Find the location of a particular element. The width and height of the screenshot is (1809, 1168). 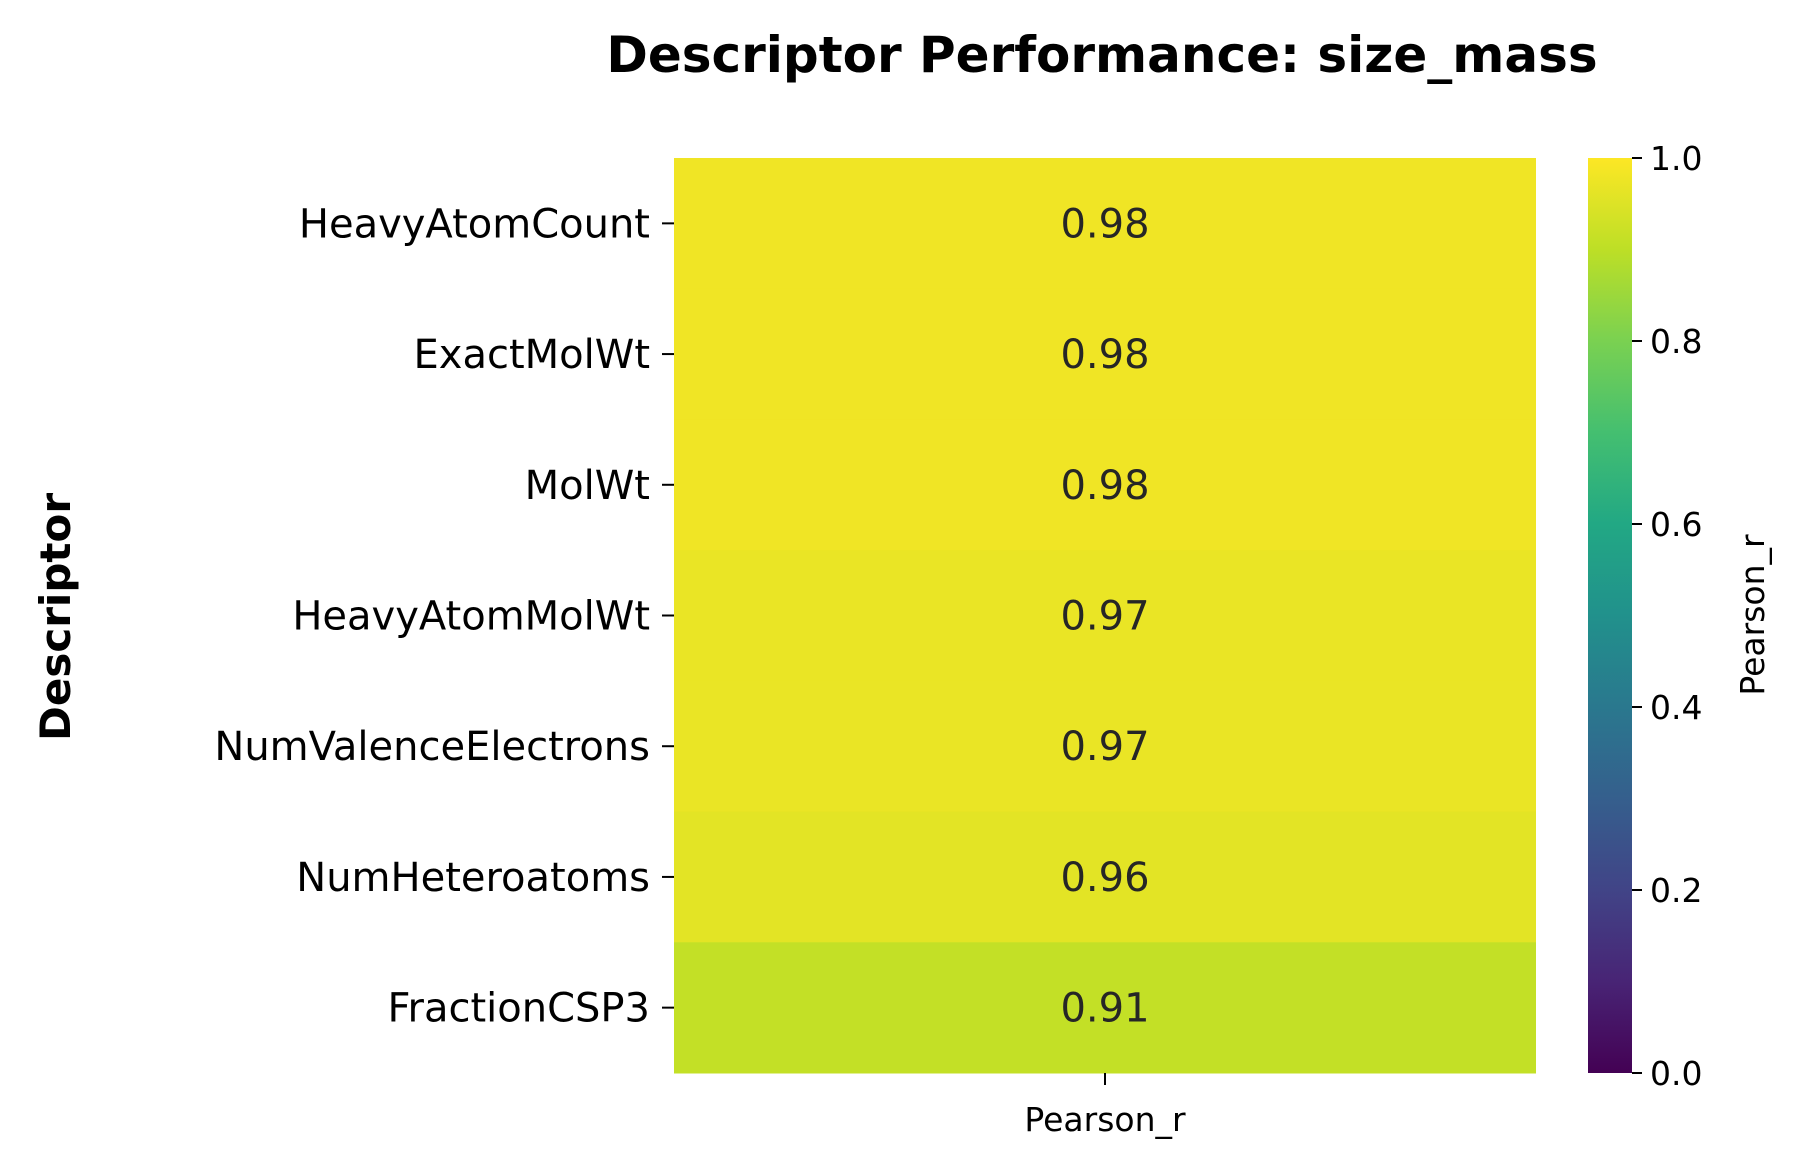

cell-value-label: 0.96 is located at coordinates (1104, 878).